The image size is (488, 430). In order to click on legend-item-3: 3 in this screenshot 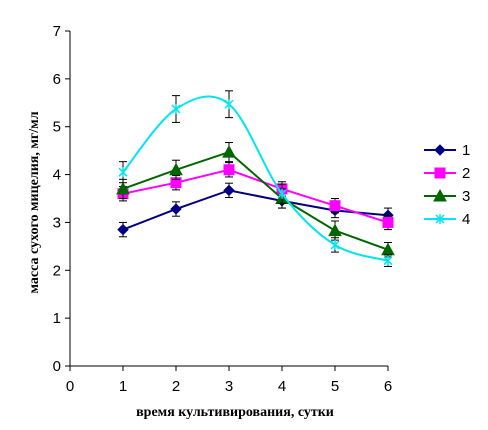, I will do `click(447, 196)`.